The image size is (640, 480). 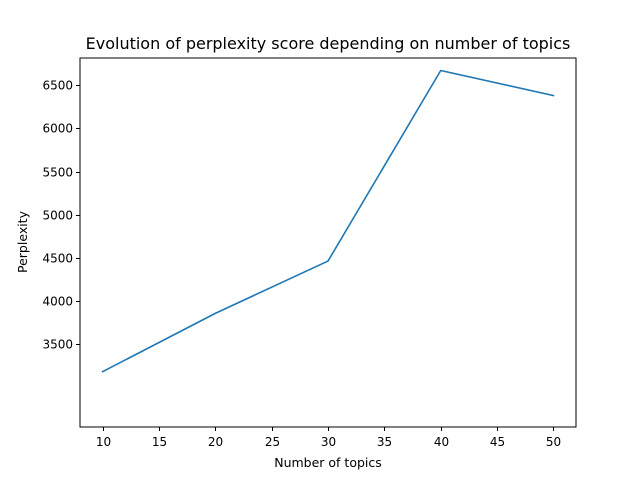 What do you see at coordinates (272, 442) in the screenshot?
I see `x-tick-label: 25` at bounding box center [272, 442].